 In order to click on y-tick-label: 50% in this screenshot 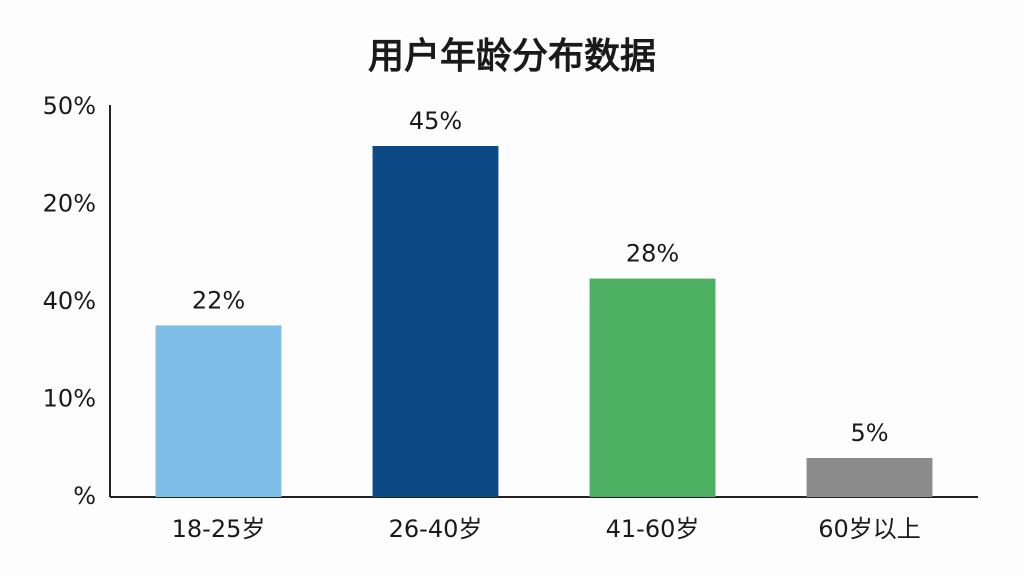, I will do `click(69, 106)`.